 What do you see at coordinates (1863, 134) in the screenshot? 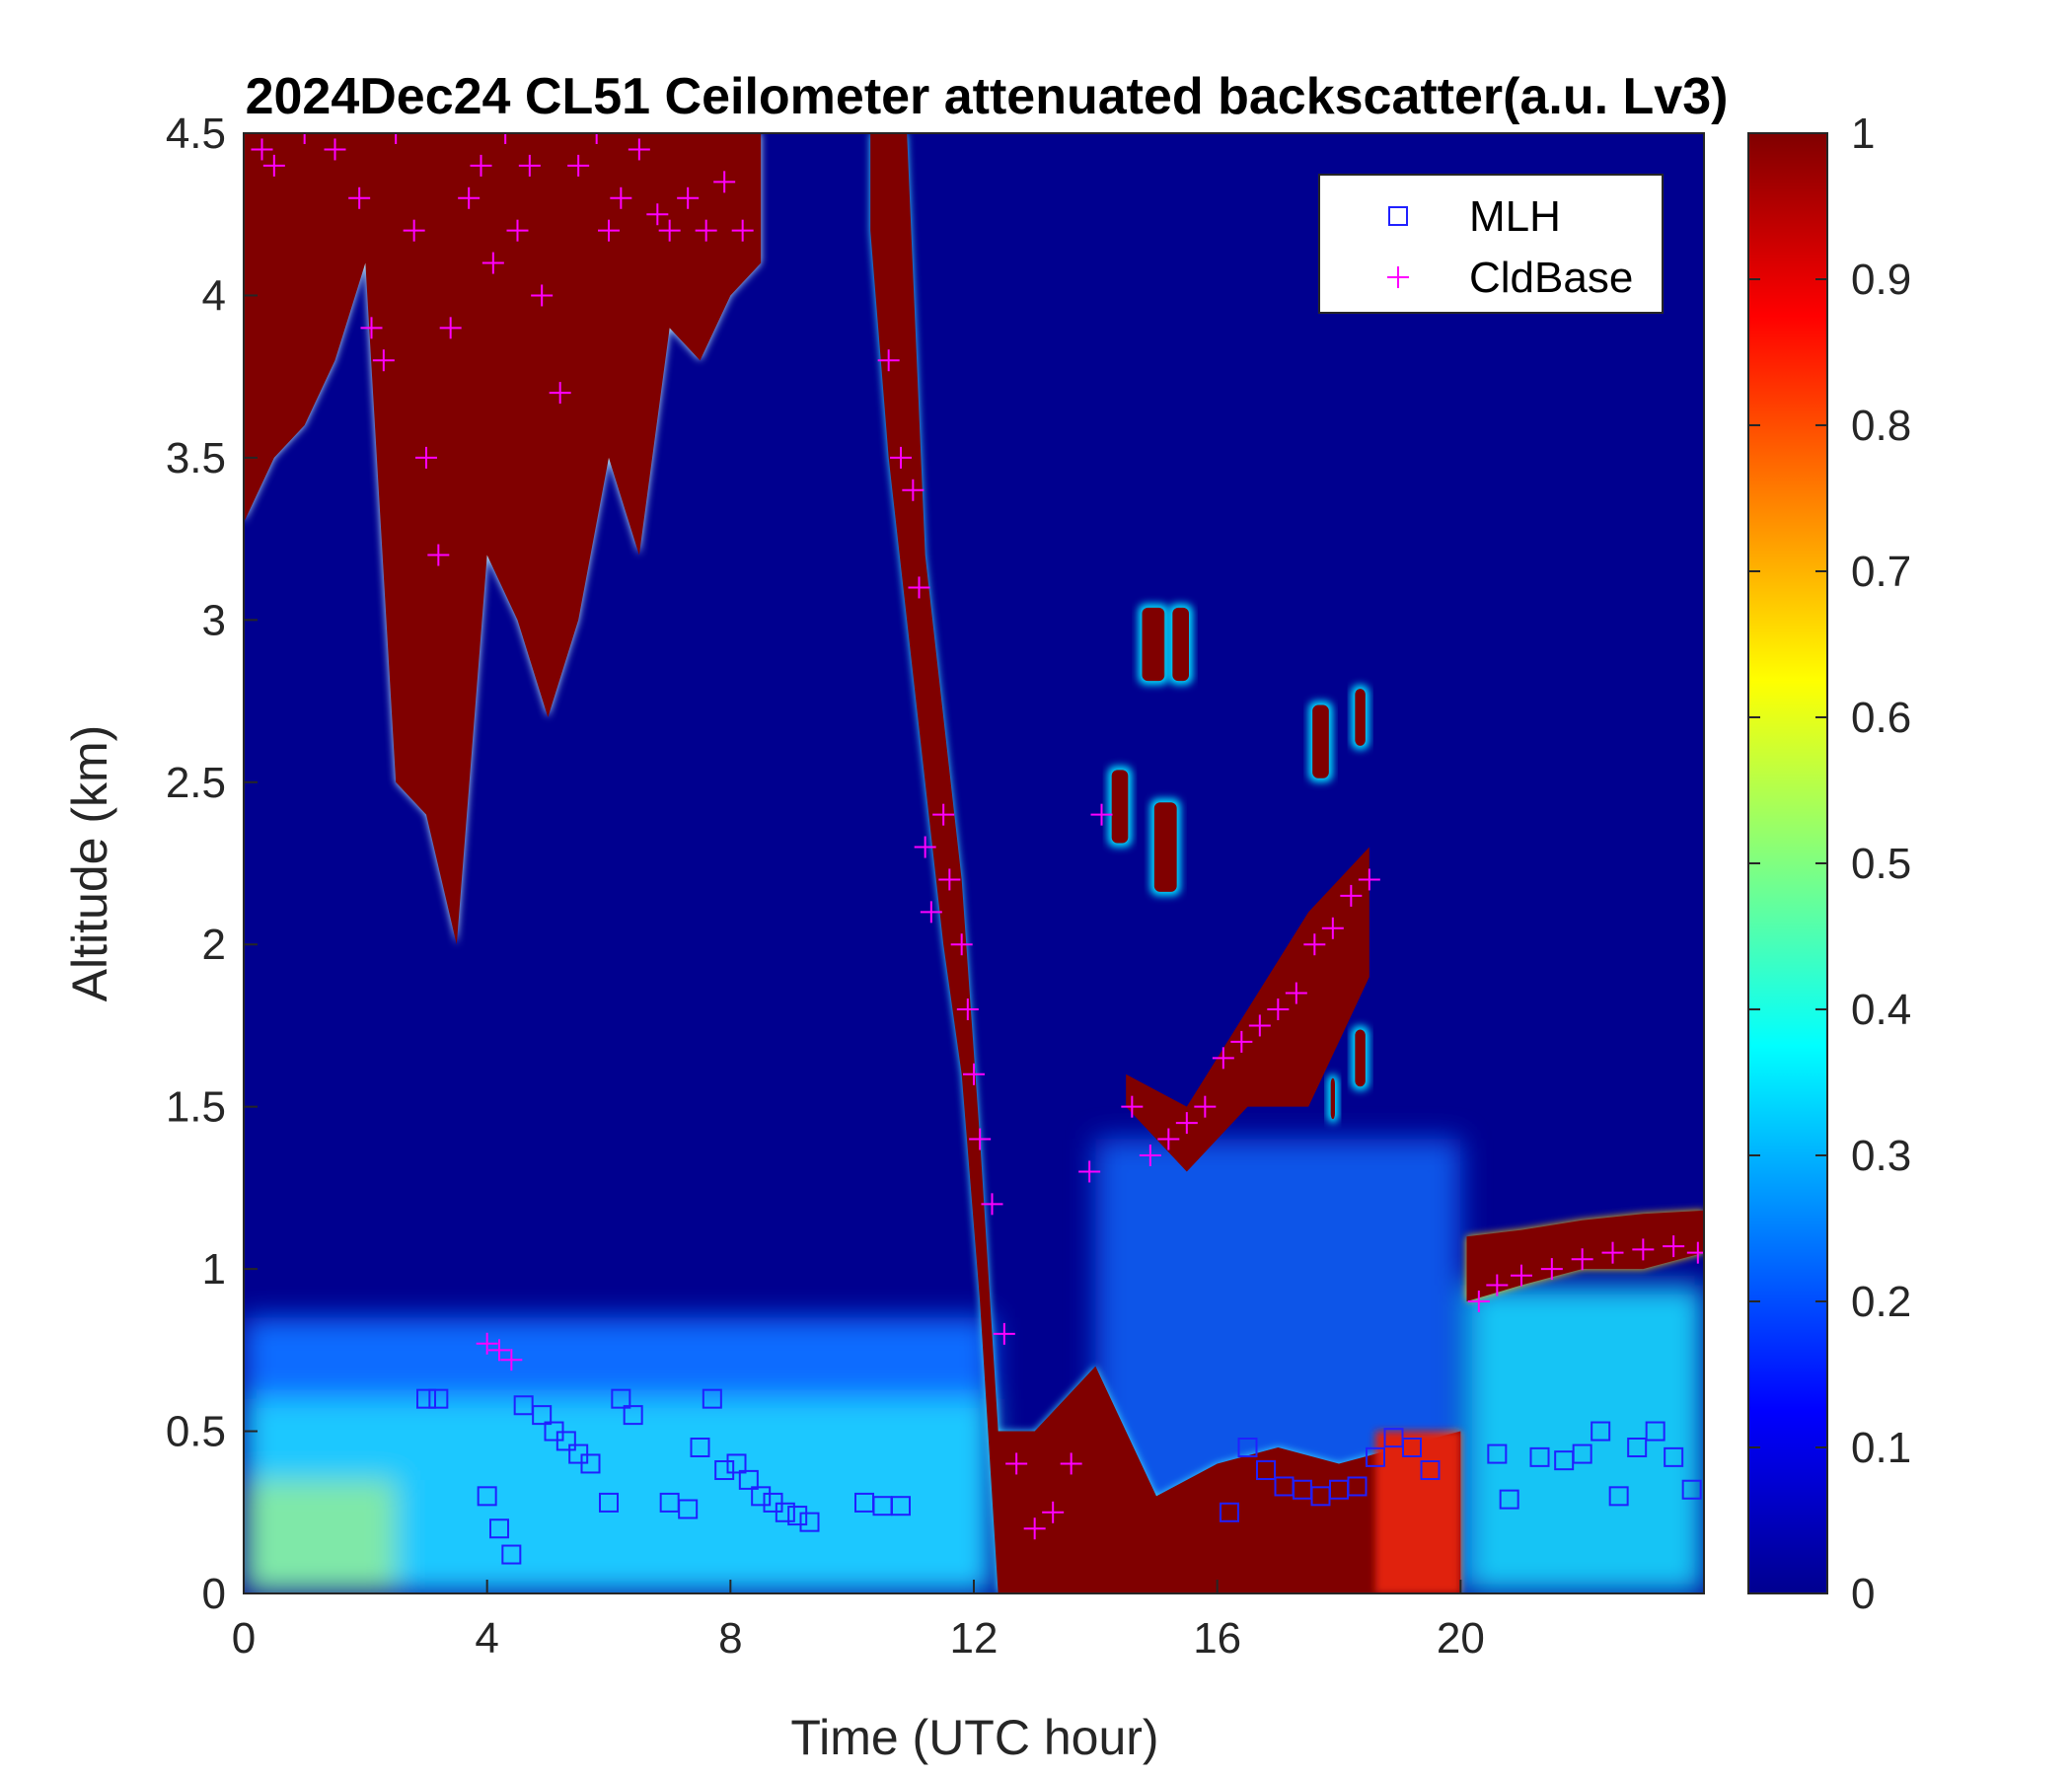
I see `colorbar-tick-label: 1` at bounding box center [1863, 134].